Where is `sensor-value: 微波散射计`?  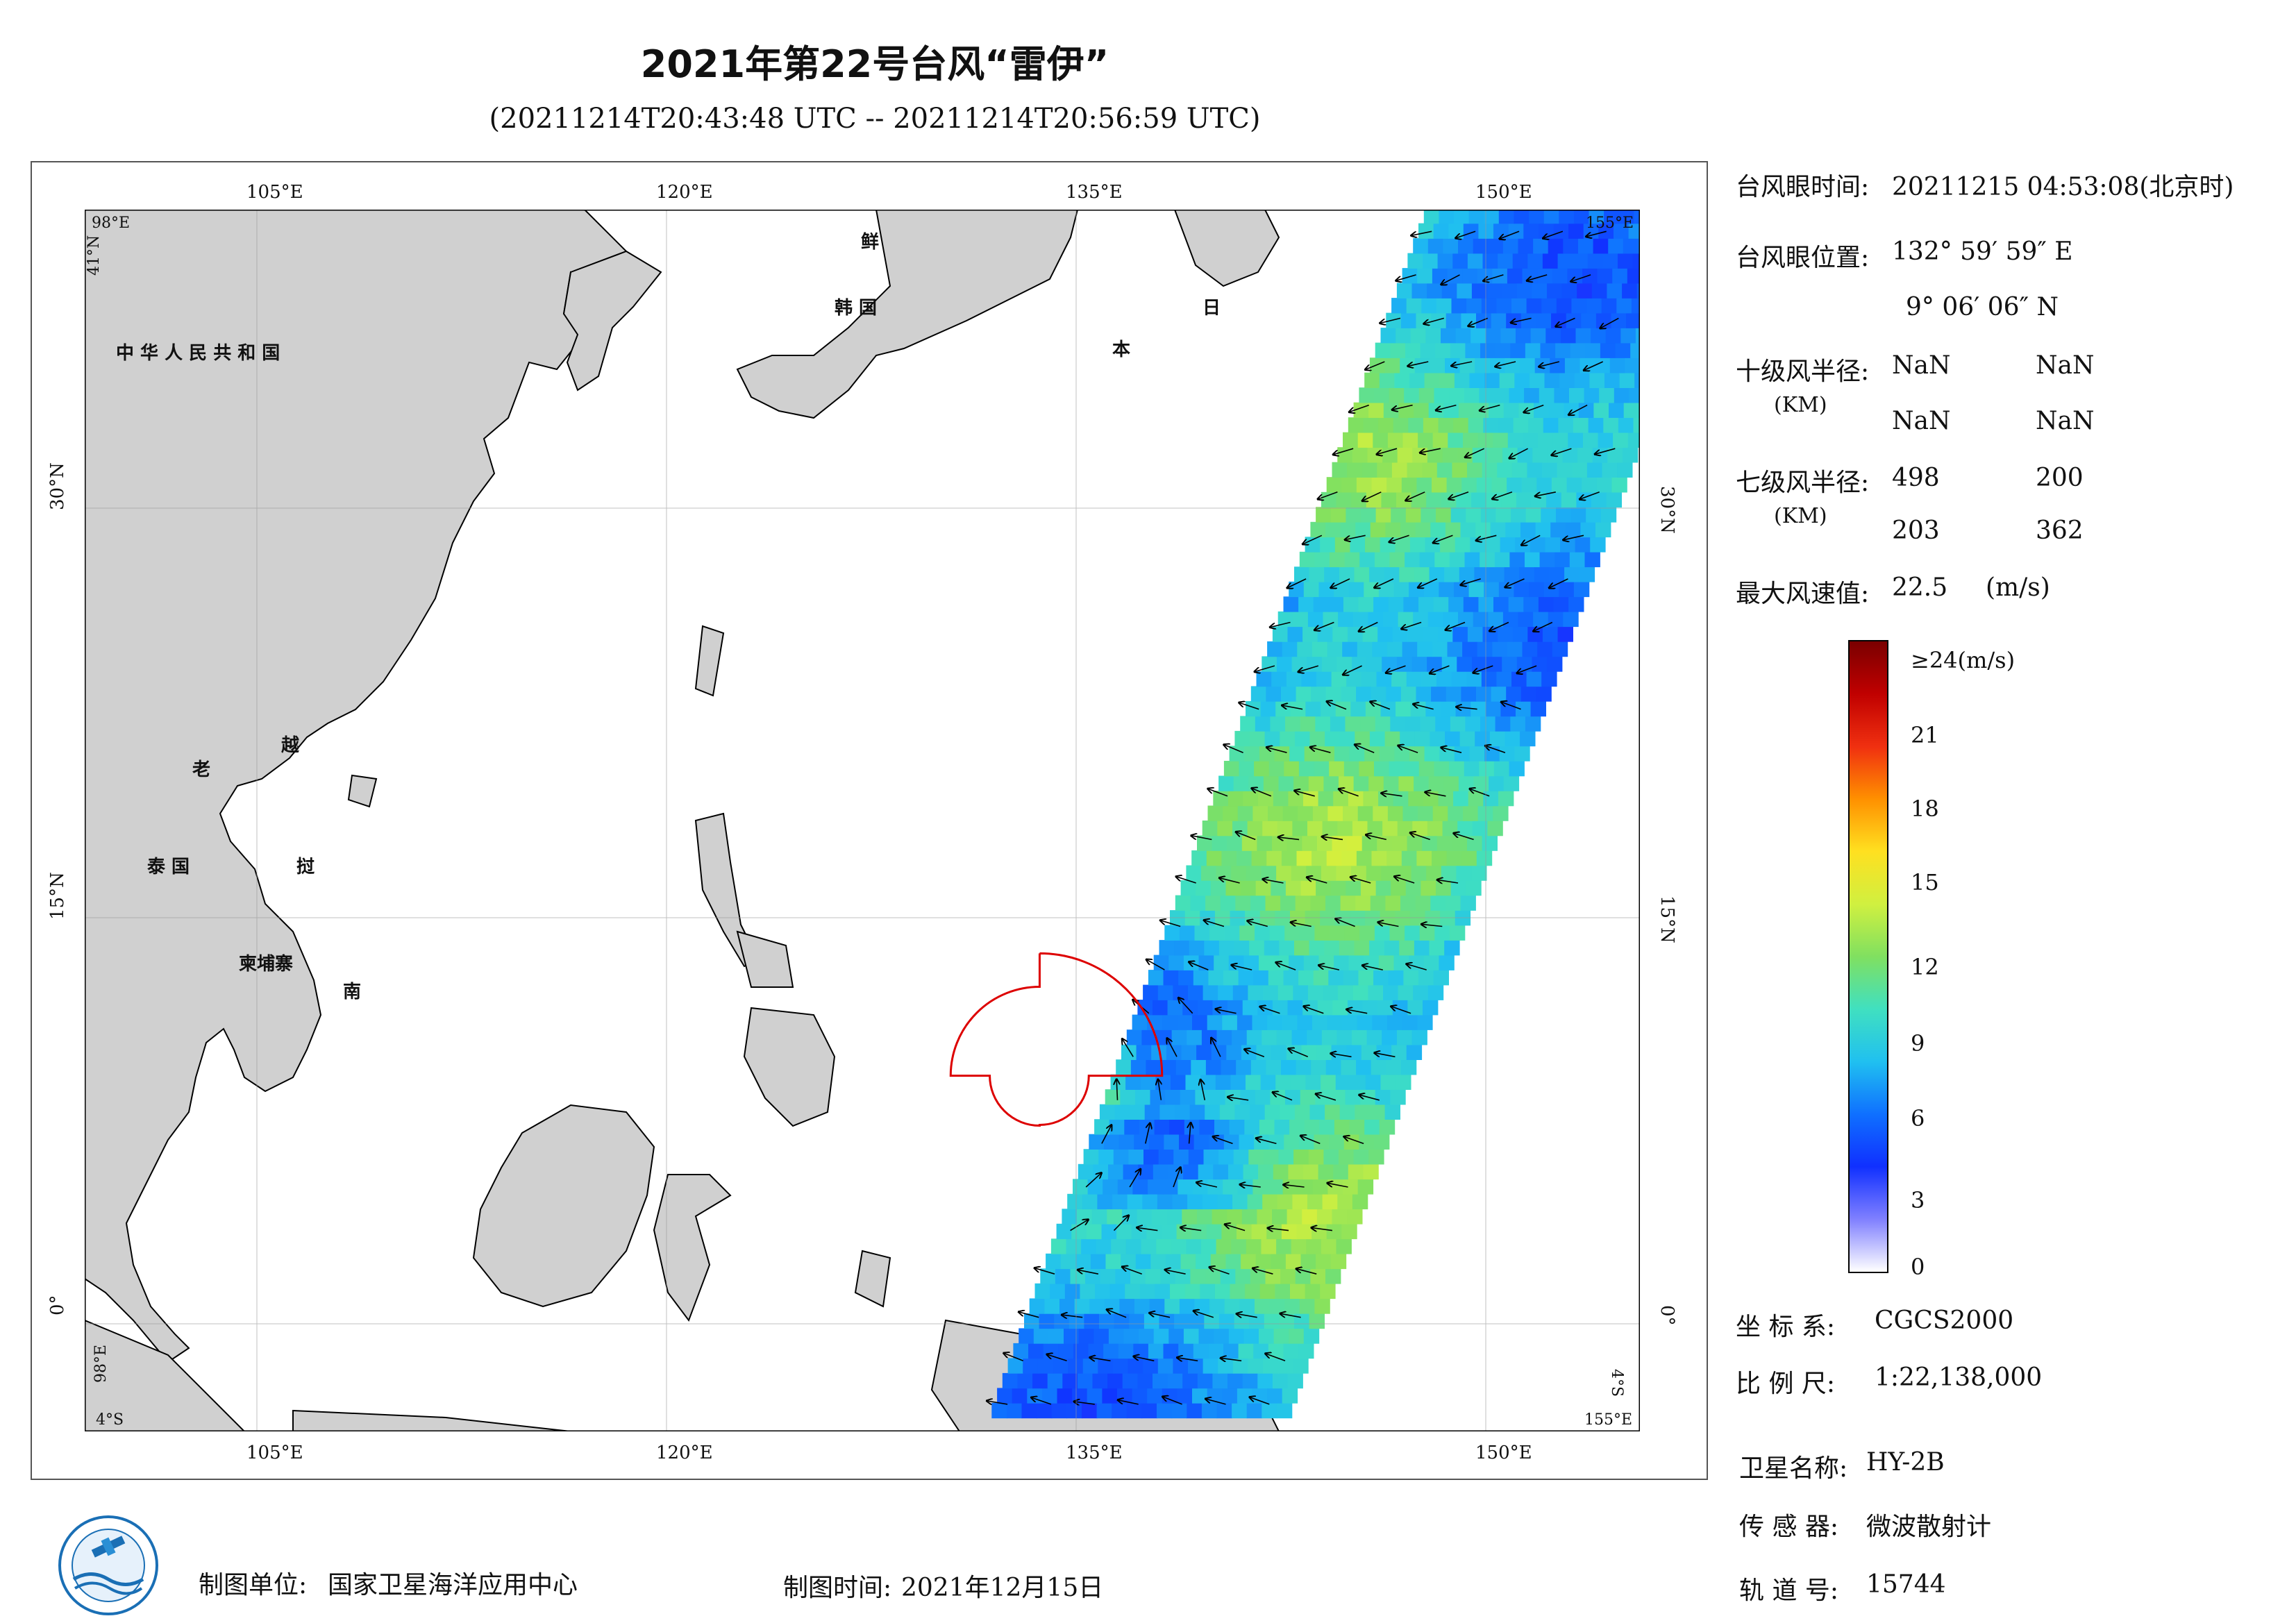
sensor-value: 微波散射计 is located at coordinates (1929, 1527).